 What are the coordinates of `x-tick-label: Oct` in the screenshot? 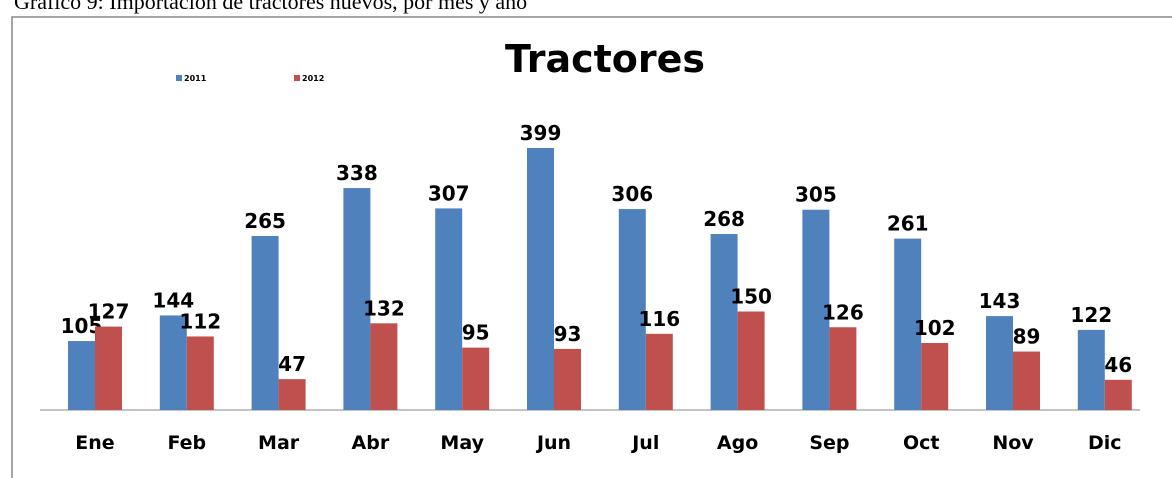 It's located at (921, 443).